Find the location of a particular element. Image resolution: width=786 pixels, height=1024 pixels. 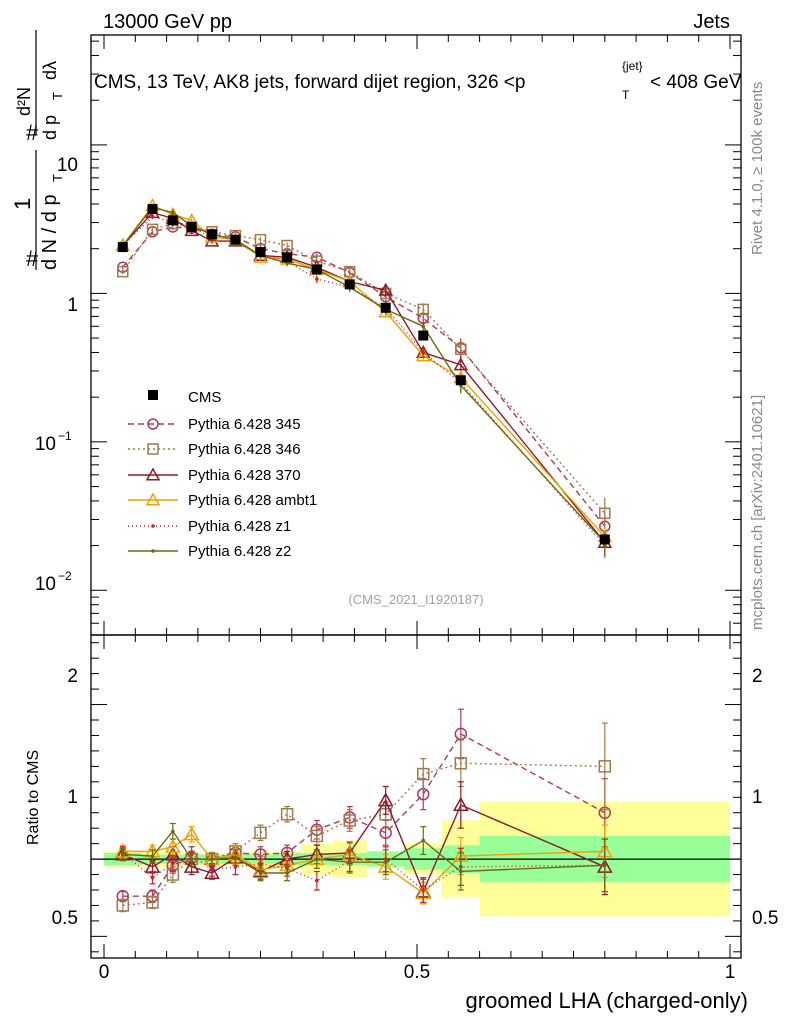

xlabel: groomed LHA (charged-only) is located at coordinates (607, 1000).